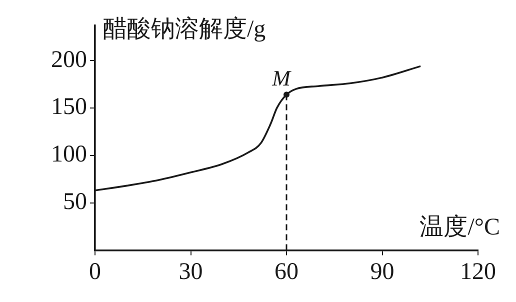 Image resolution: width=516 pixels, height=302 pixels. Describe the element at coordinates (184, 28) in the screenshot. I see `y-axis-title: 醋酸钠溶解度/g` at that location.